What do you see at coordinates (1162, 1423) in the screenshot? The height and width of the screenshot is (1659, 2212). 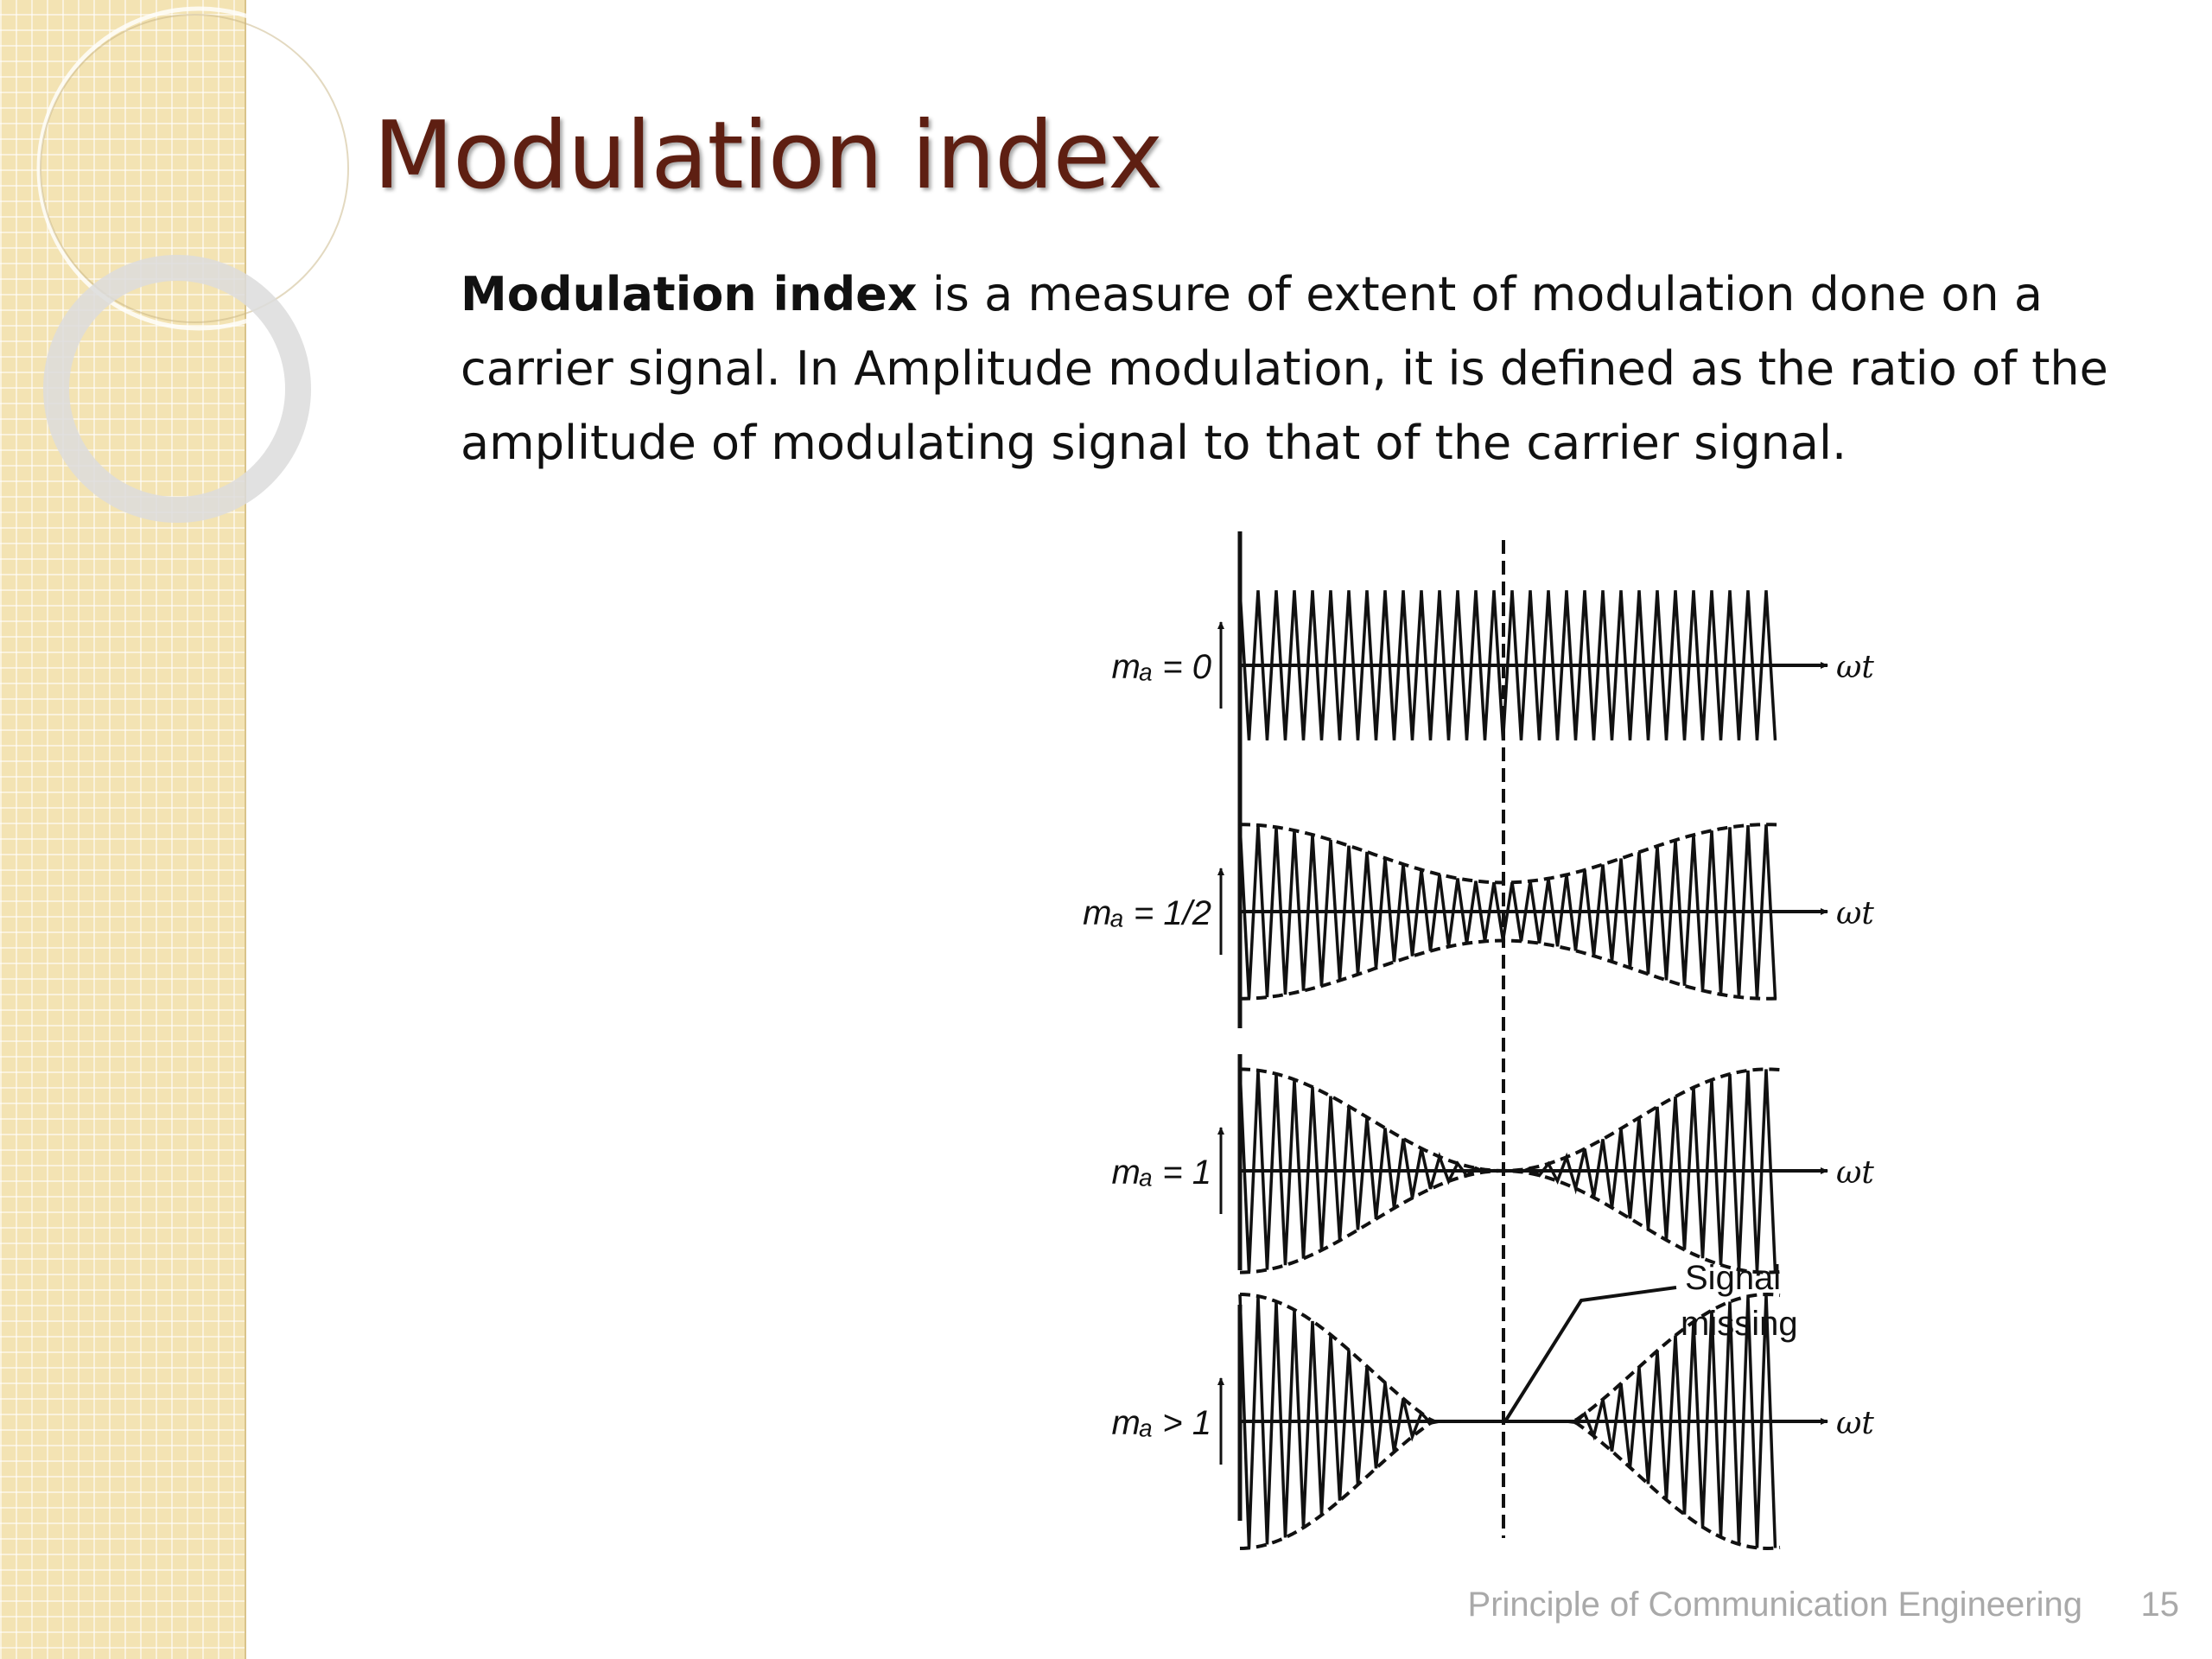 I see `modulation-index-label: mₐ > 1` at bounding box center [1162, 1423].